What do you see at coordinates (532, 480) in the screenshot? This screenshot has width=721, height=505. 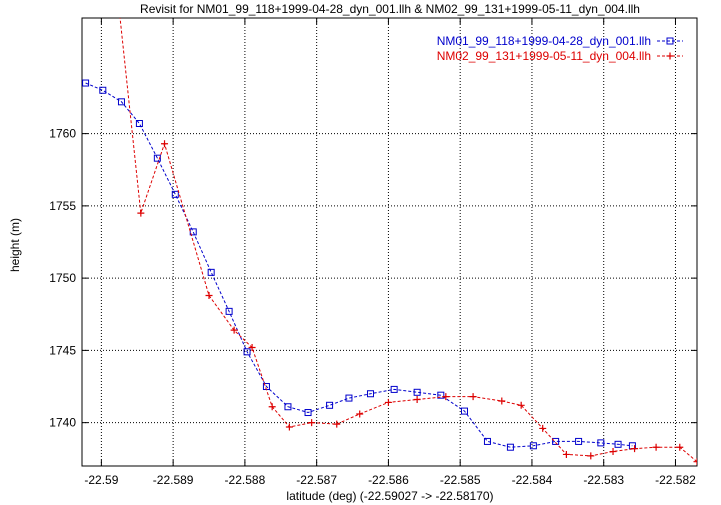 I see `x-tick-label: -22.584` at bounding box center [532, 480].